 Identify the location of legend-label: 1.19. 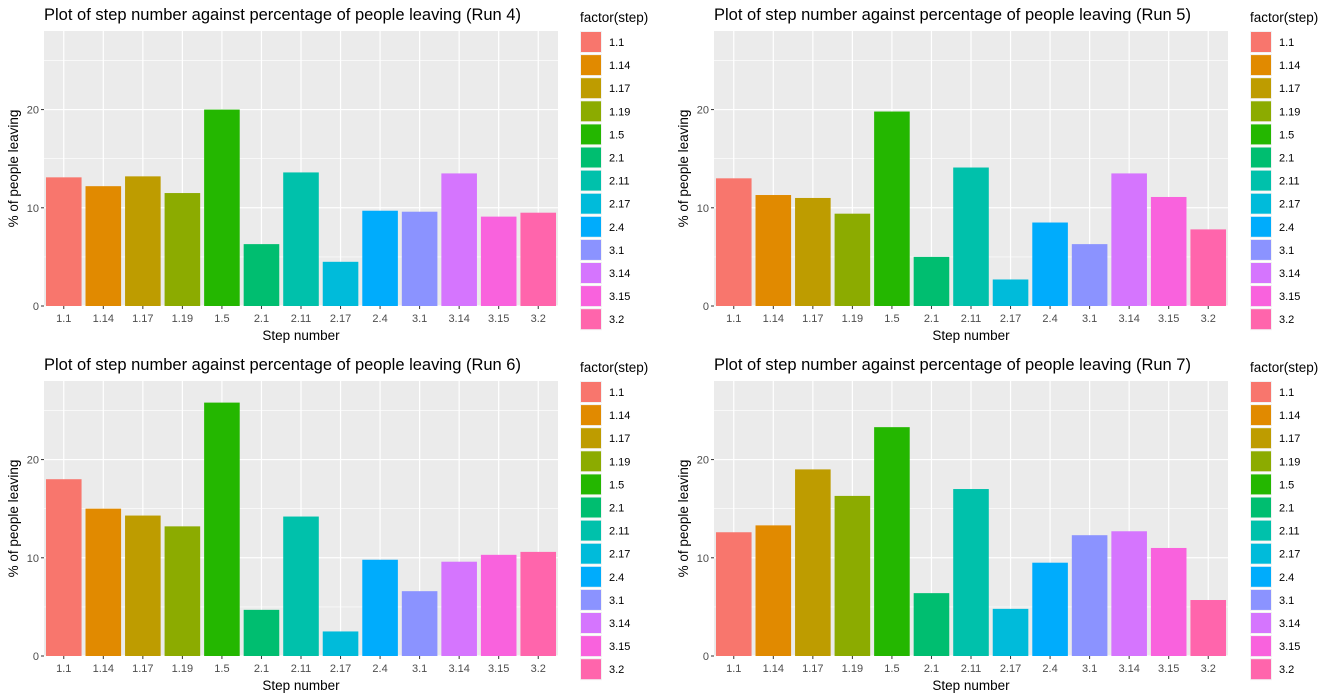
(1289, 462).